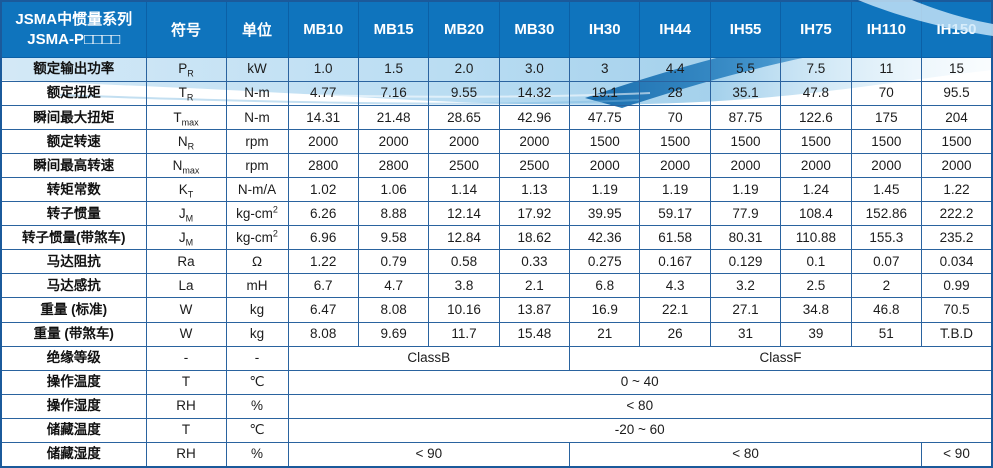 The height and width of the screenshot is (468, 993). Describe the element at coordinates (177, 117) in the screenshot. I see `symbol-main: T` at that location.